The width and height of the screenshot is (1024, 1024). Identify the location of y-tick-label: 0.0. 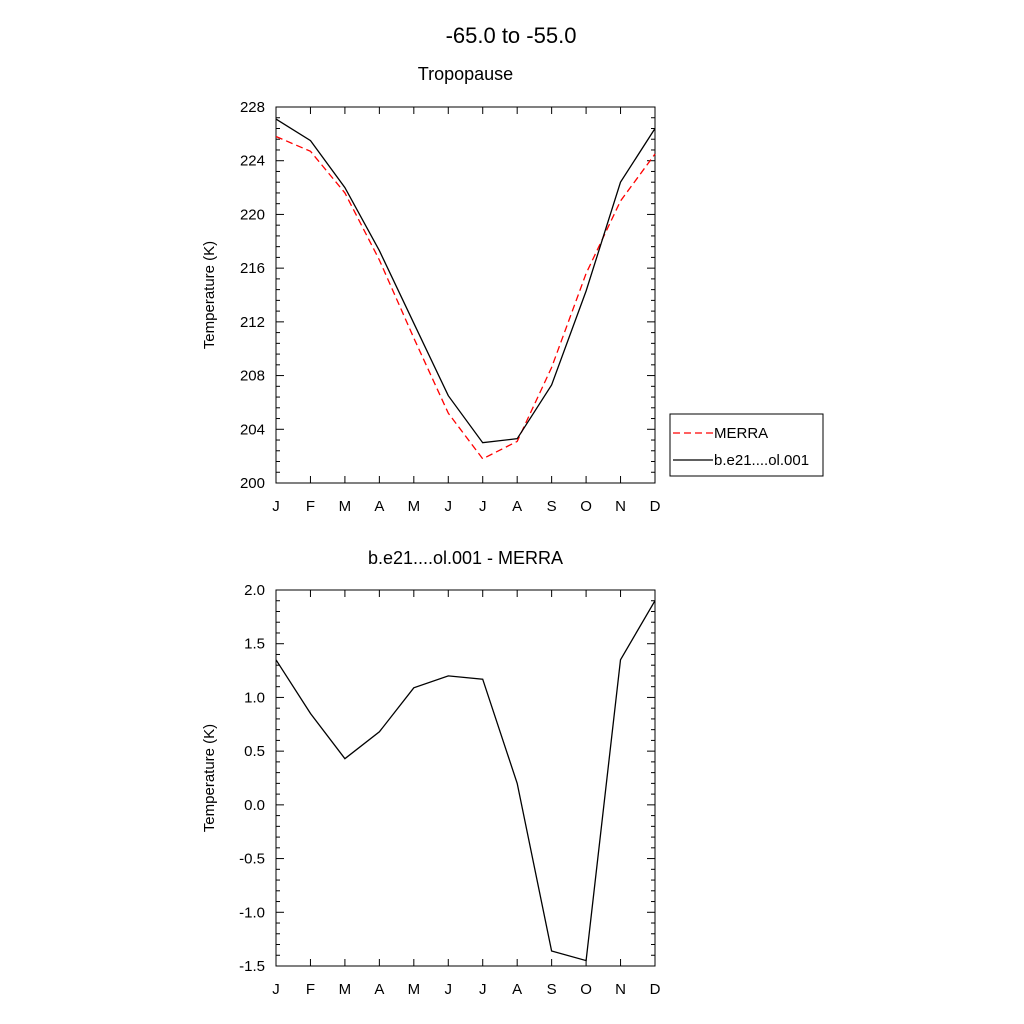
(254, 805).